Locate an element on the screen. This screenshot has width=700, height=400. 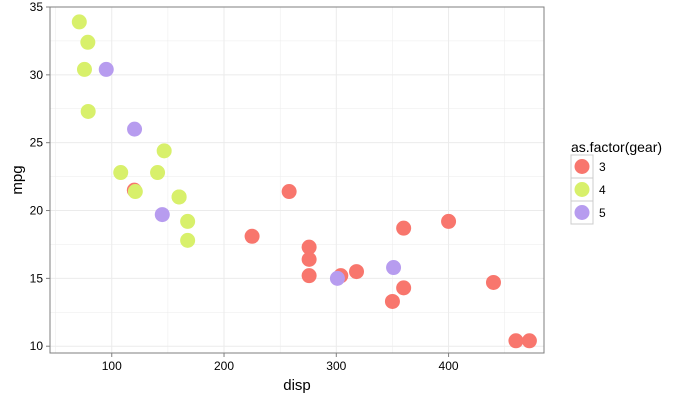
legend-label: 4 is located at coordinates (602, 190).